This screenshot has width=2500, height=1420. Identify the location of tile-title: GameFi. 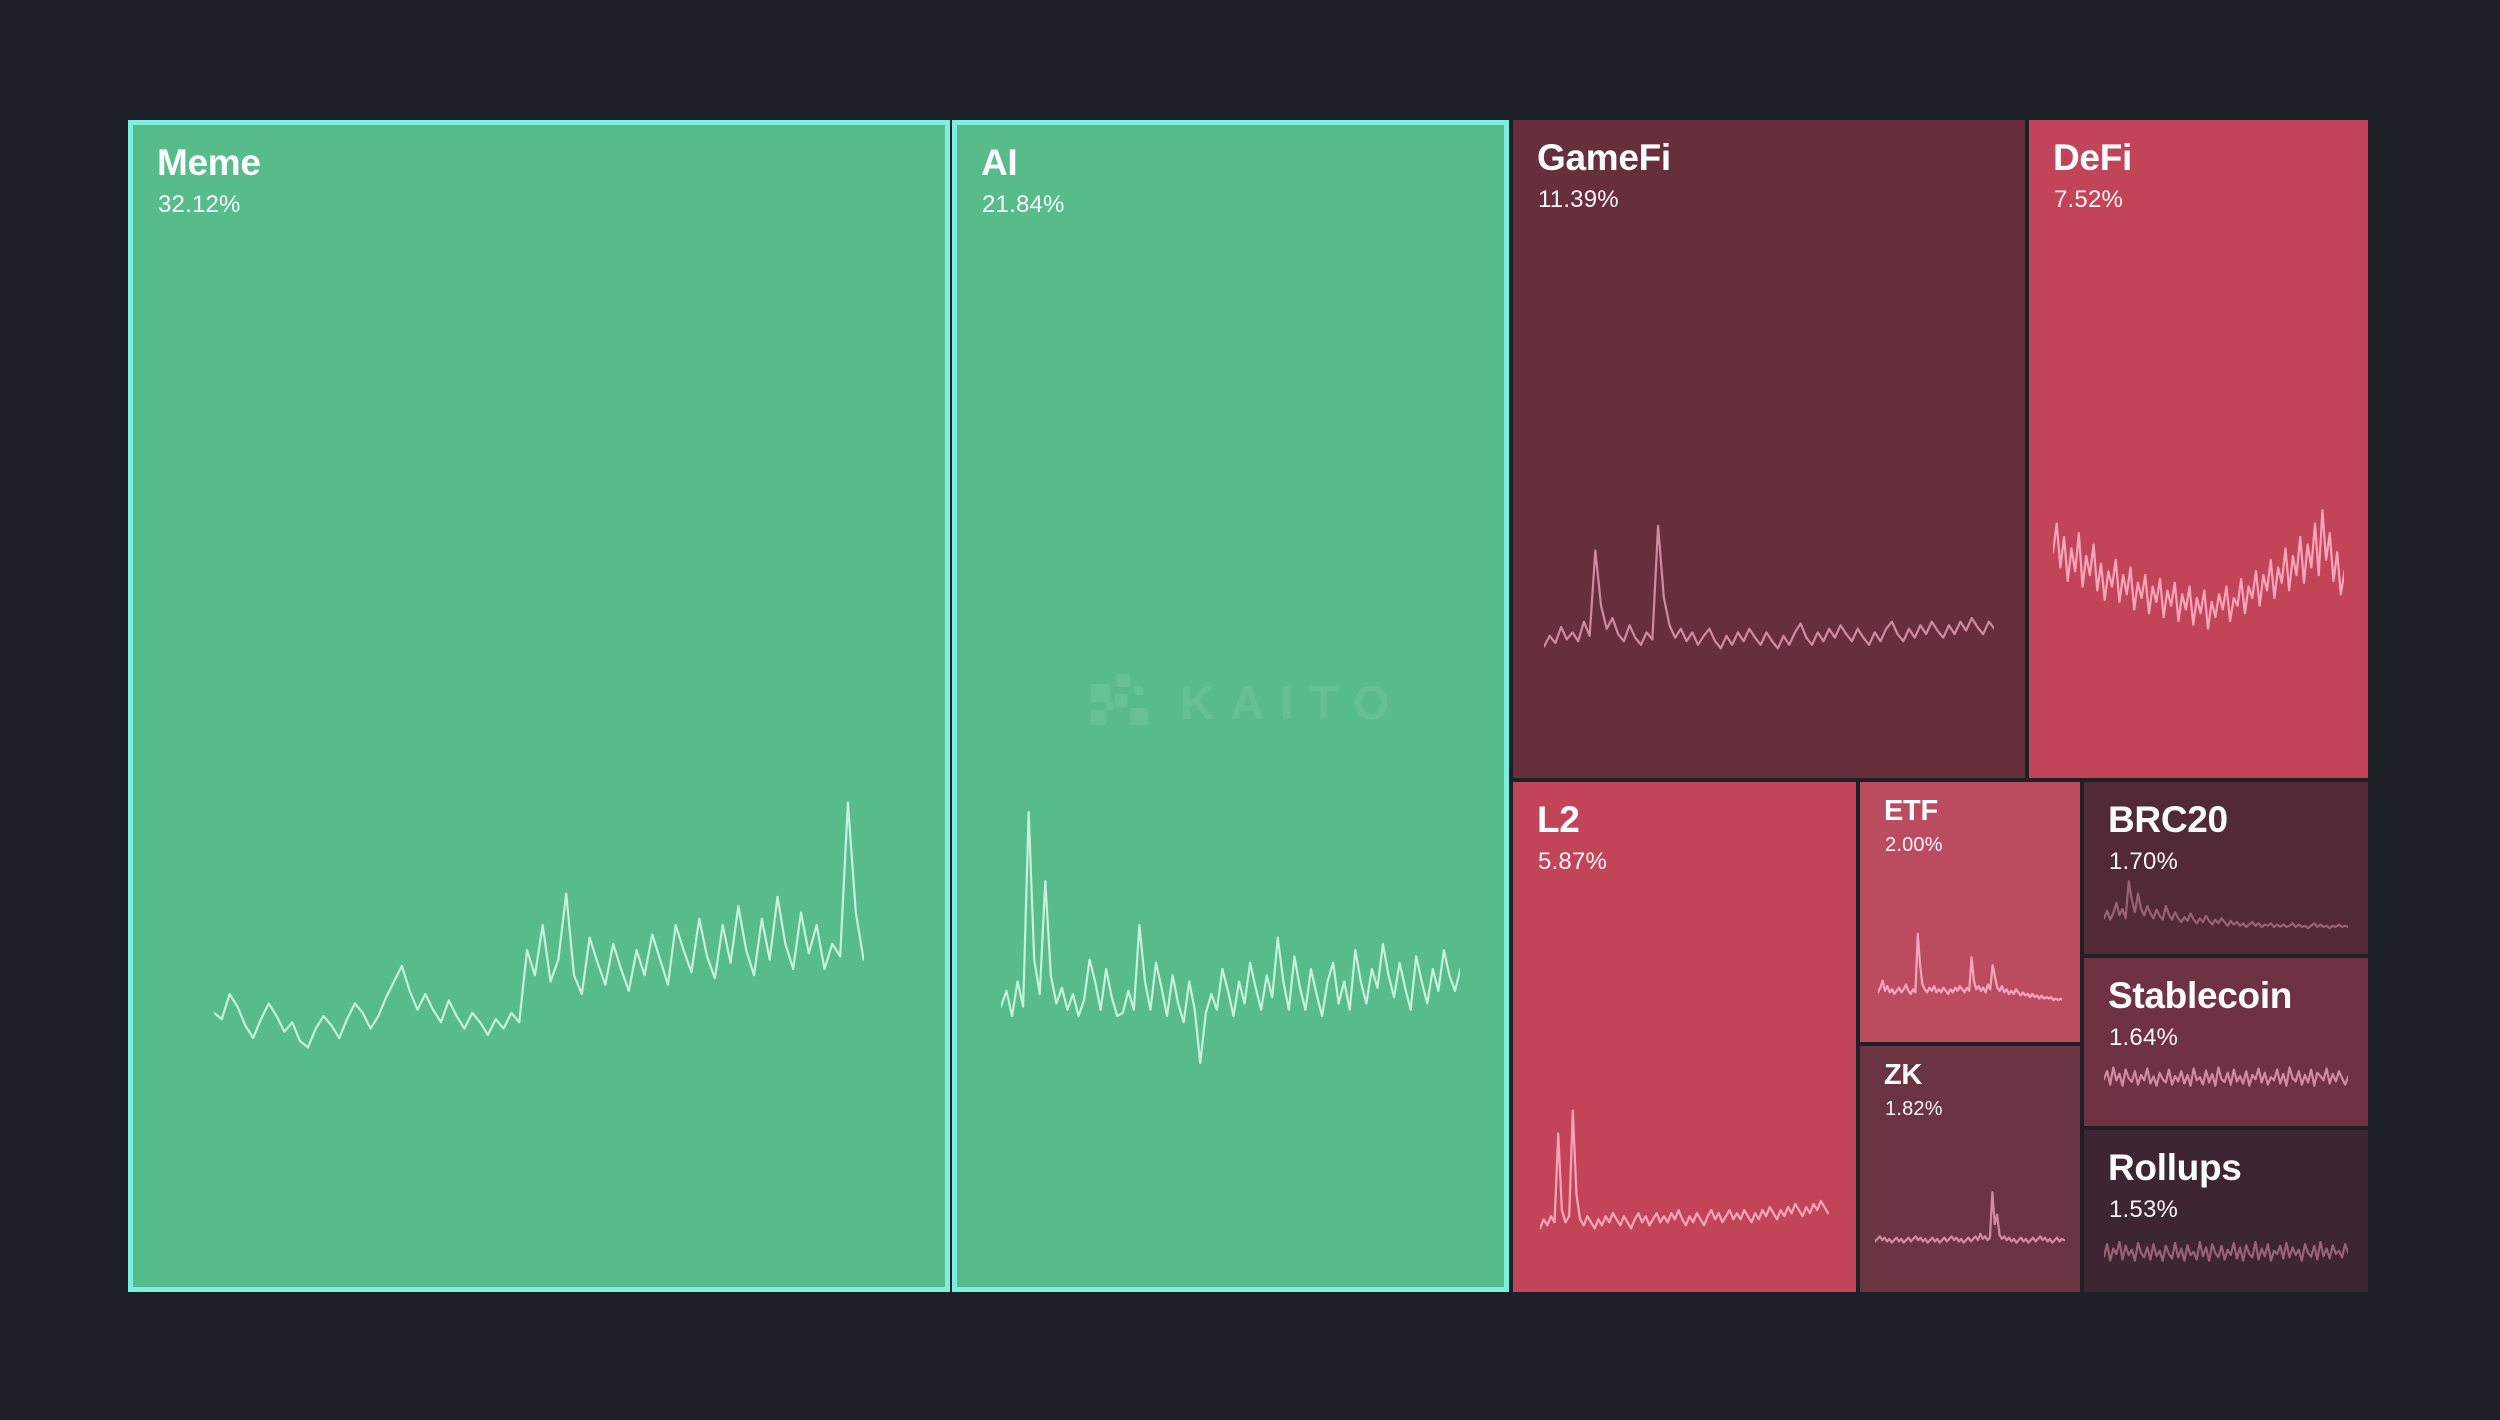
(1604, 157).